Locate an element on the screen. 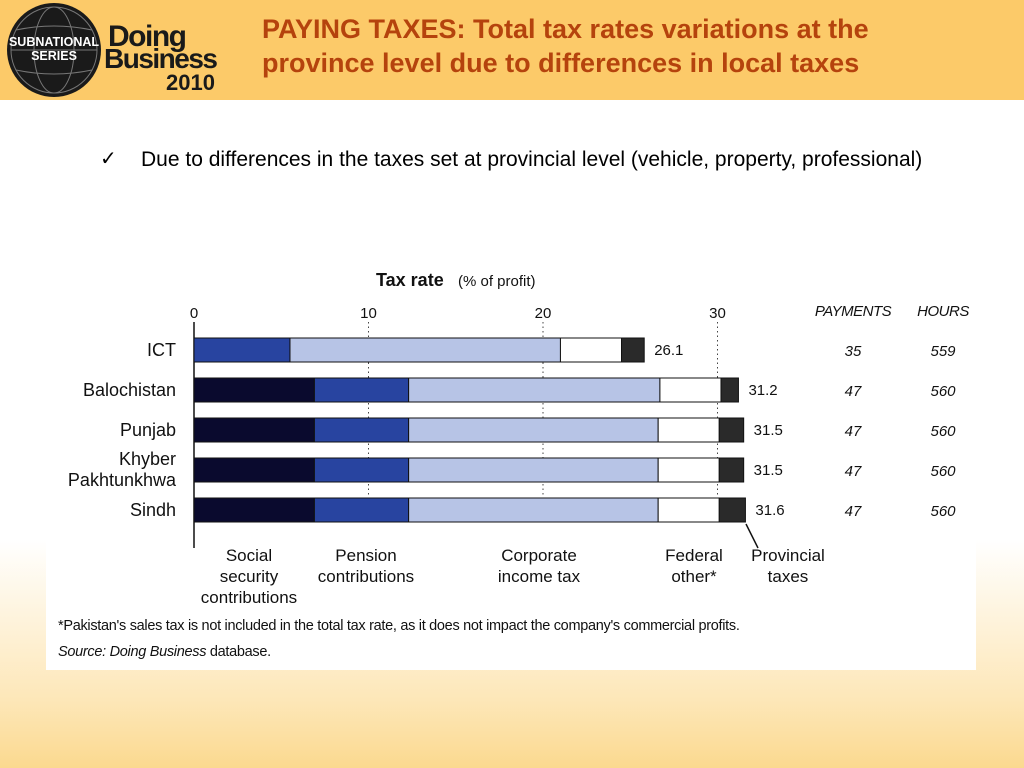 The width and height of the screenshot is (1024, 768). x-tick-label-30: 30 is located at coordinates (717, 313).